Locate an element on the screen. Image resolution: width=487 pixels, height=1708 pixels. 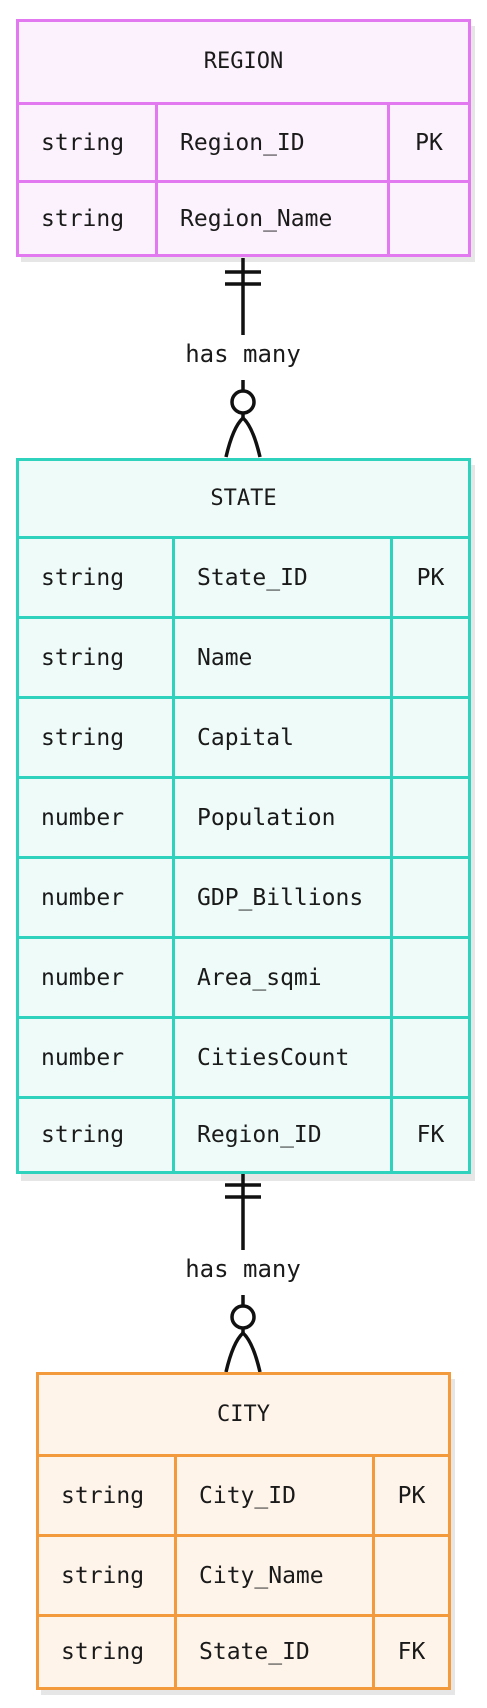
attribute-row: number GDP_Billions is located at coordinates (243, 896).